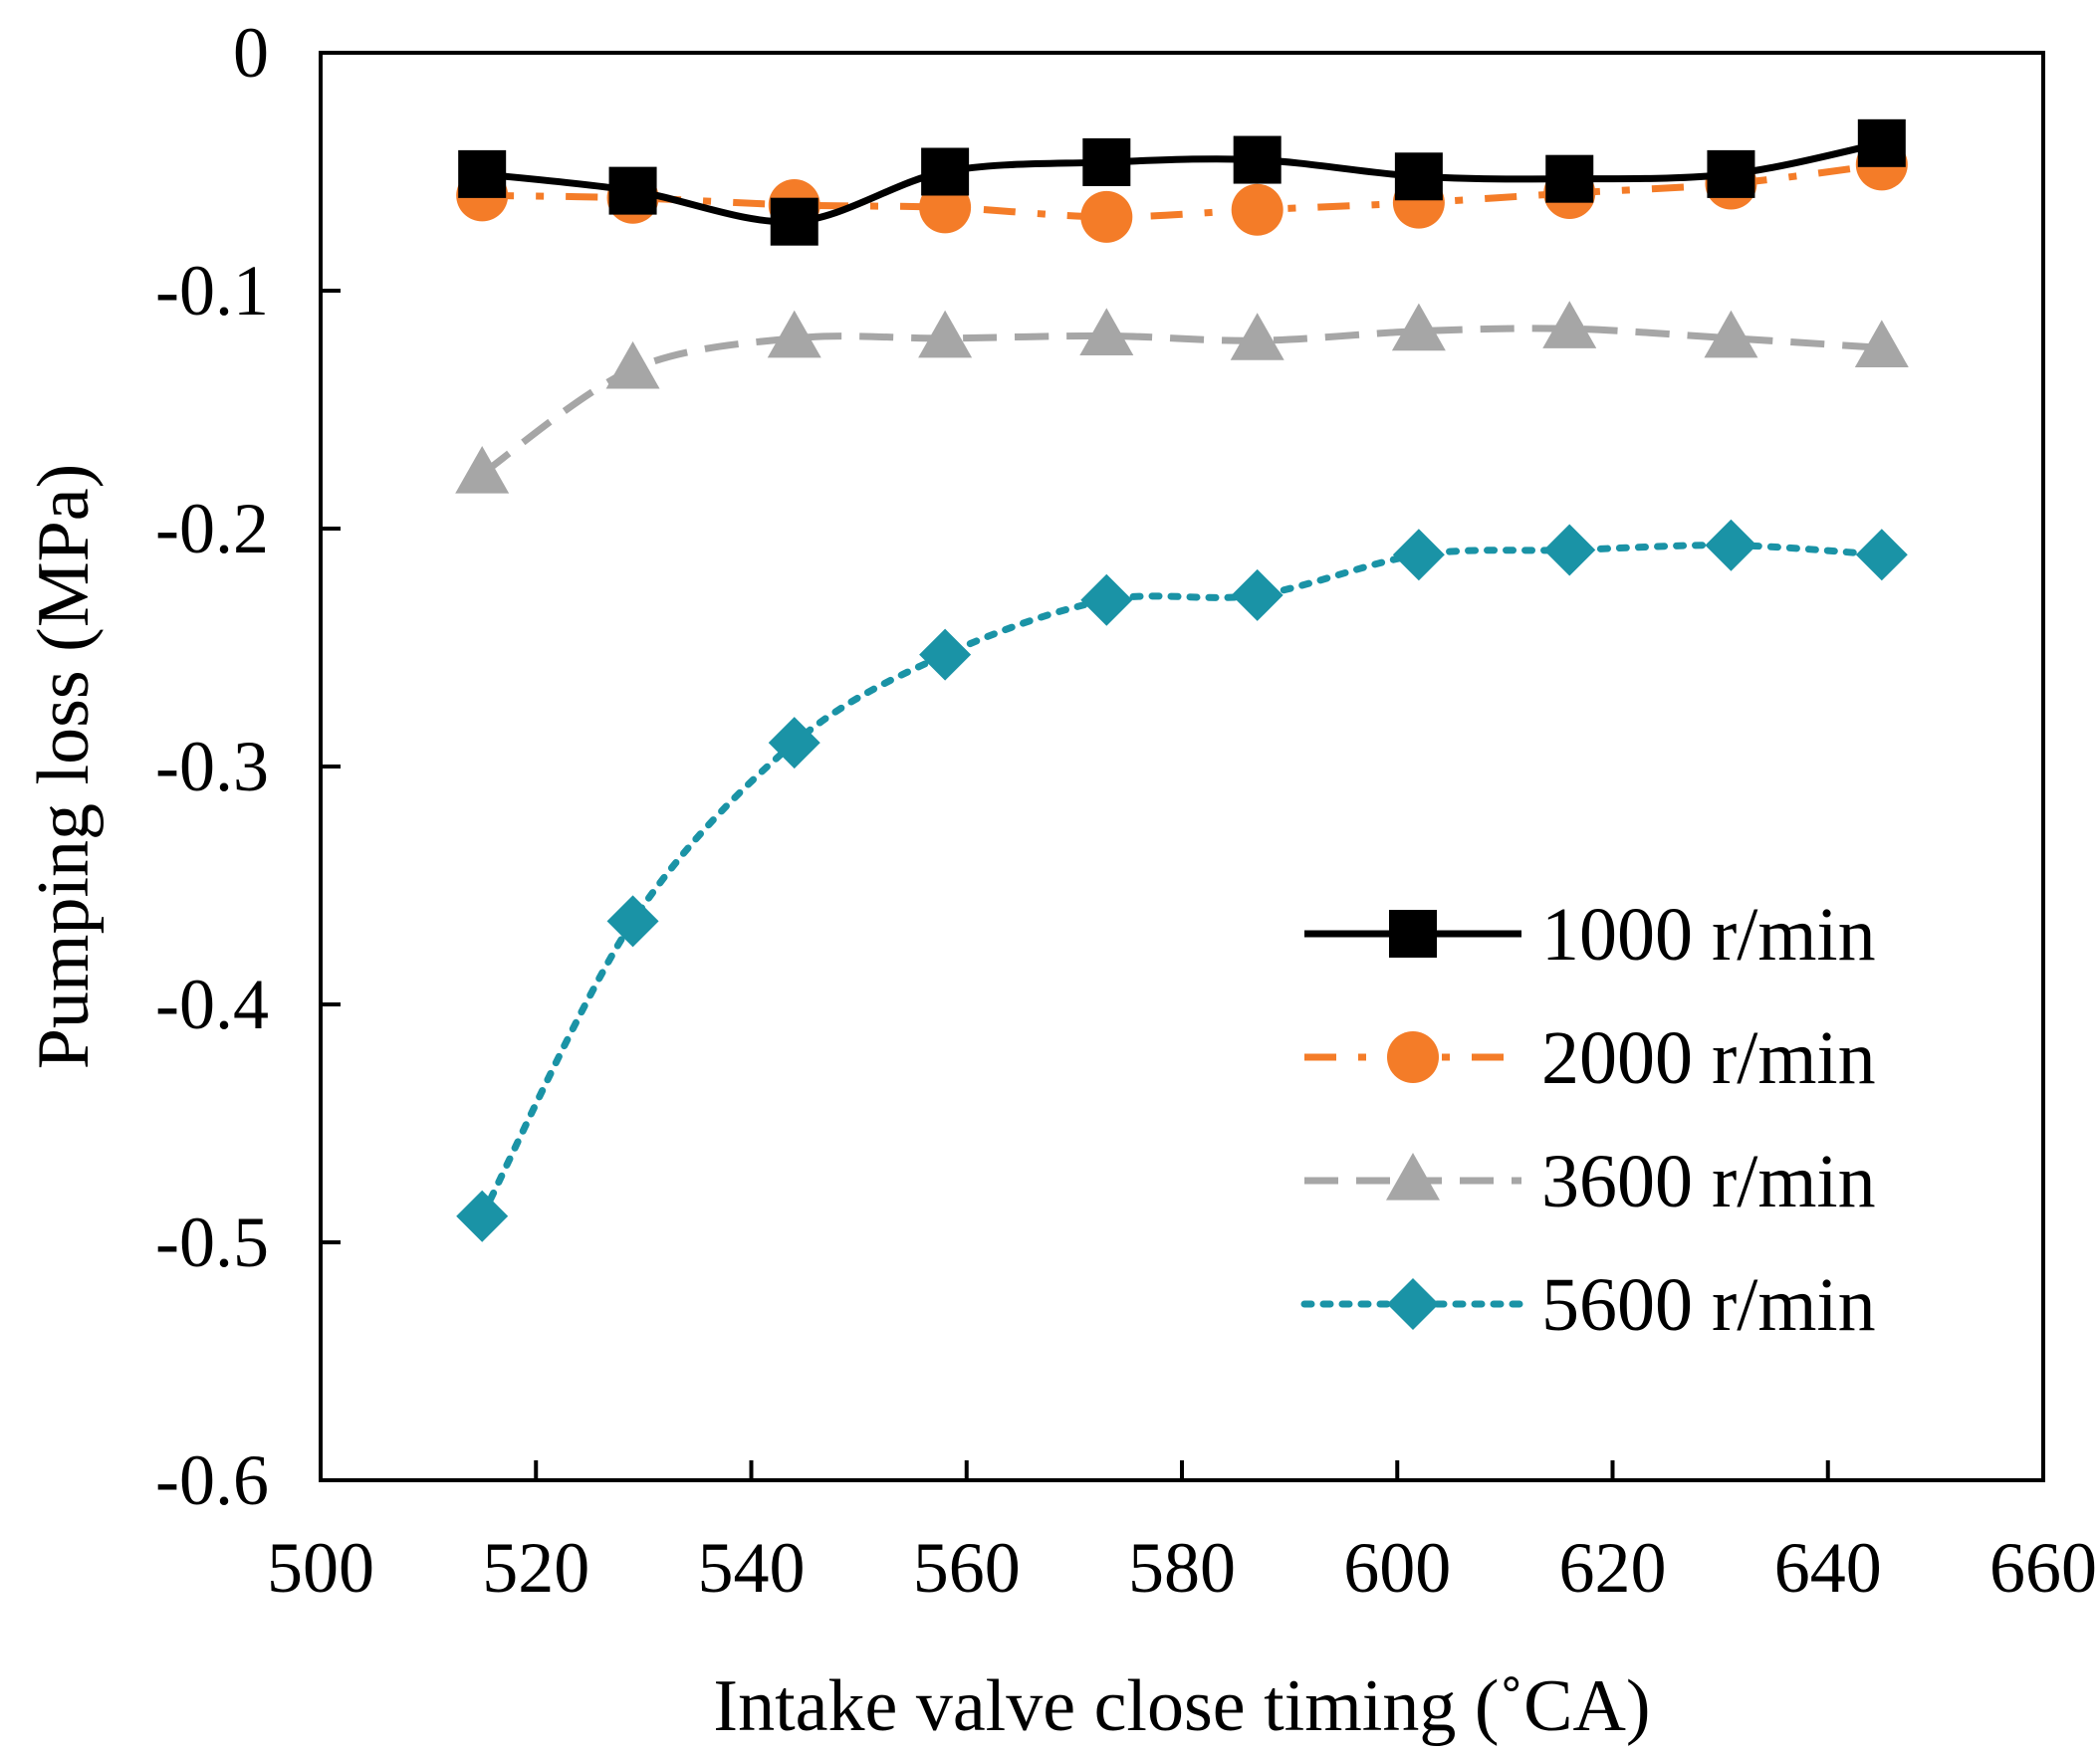 This screenshot has height=1756, width=2100. Describe the element at coordinates (212, 1242) in the screenshot. I see `y-tick-label: -0.5` at that location.